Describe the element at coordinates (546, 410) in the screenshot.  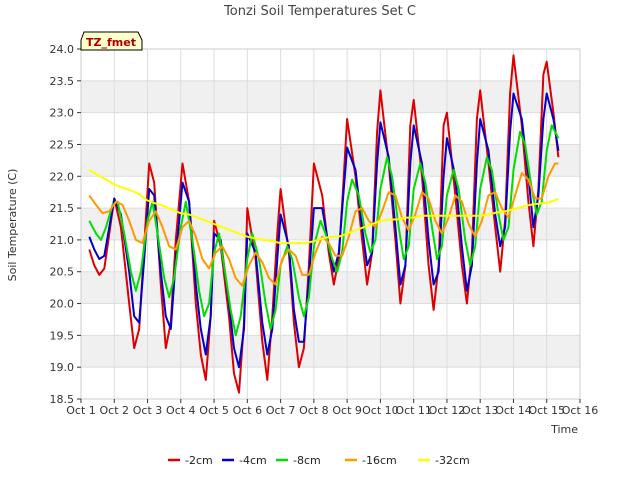
I see `x-tick-label: Oct 15` at that location.